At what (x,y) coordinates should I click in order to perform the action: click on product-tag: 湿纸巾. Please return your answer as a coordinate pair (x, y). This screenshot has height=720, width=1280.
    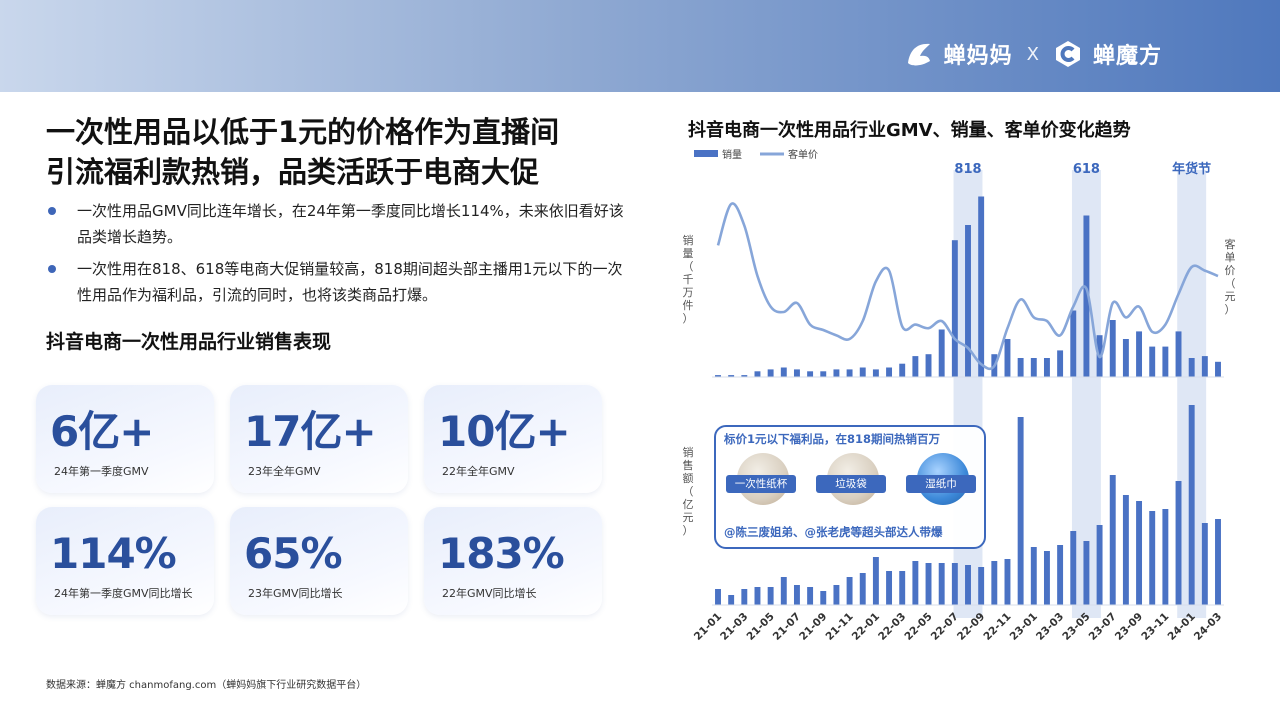
    Looking at the image, I should click on (941, 484).